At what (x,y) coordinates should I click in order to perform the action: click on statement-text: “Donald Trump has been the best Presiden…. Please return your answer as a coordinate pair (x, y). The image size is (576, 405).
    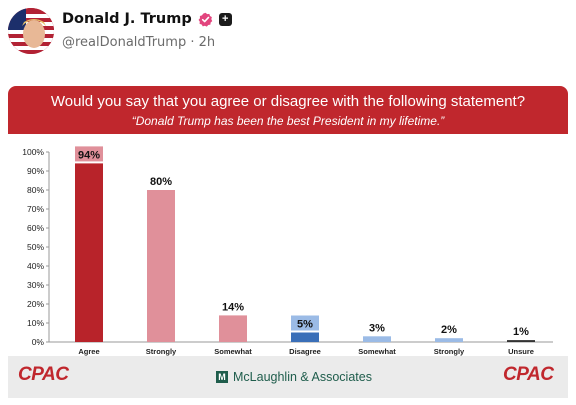
    Looking at the image, I should click on (288, 121).